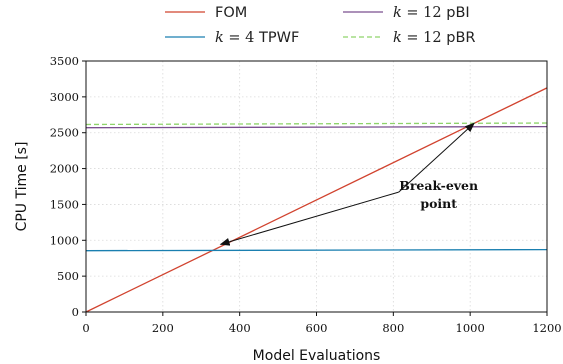 The width and height of the screenshot is (563, 364). I want to click on y-tick-label: 2500, so click(64, 133).